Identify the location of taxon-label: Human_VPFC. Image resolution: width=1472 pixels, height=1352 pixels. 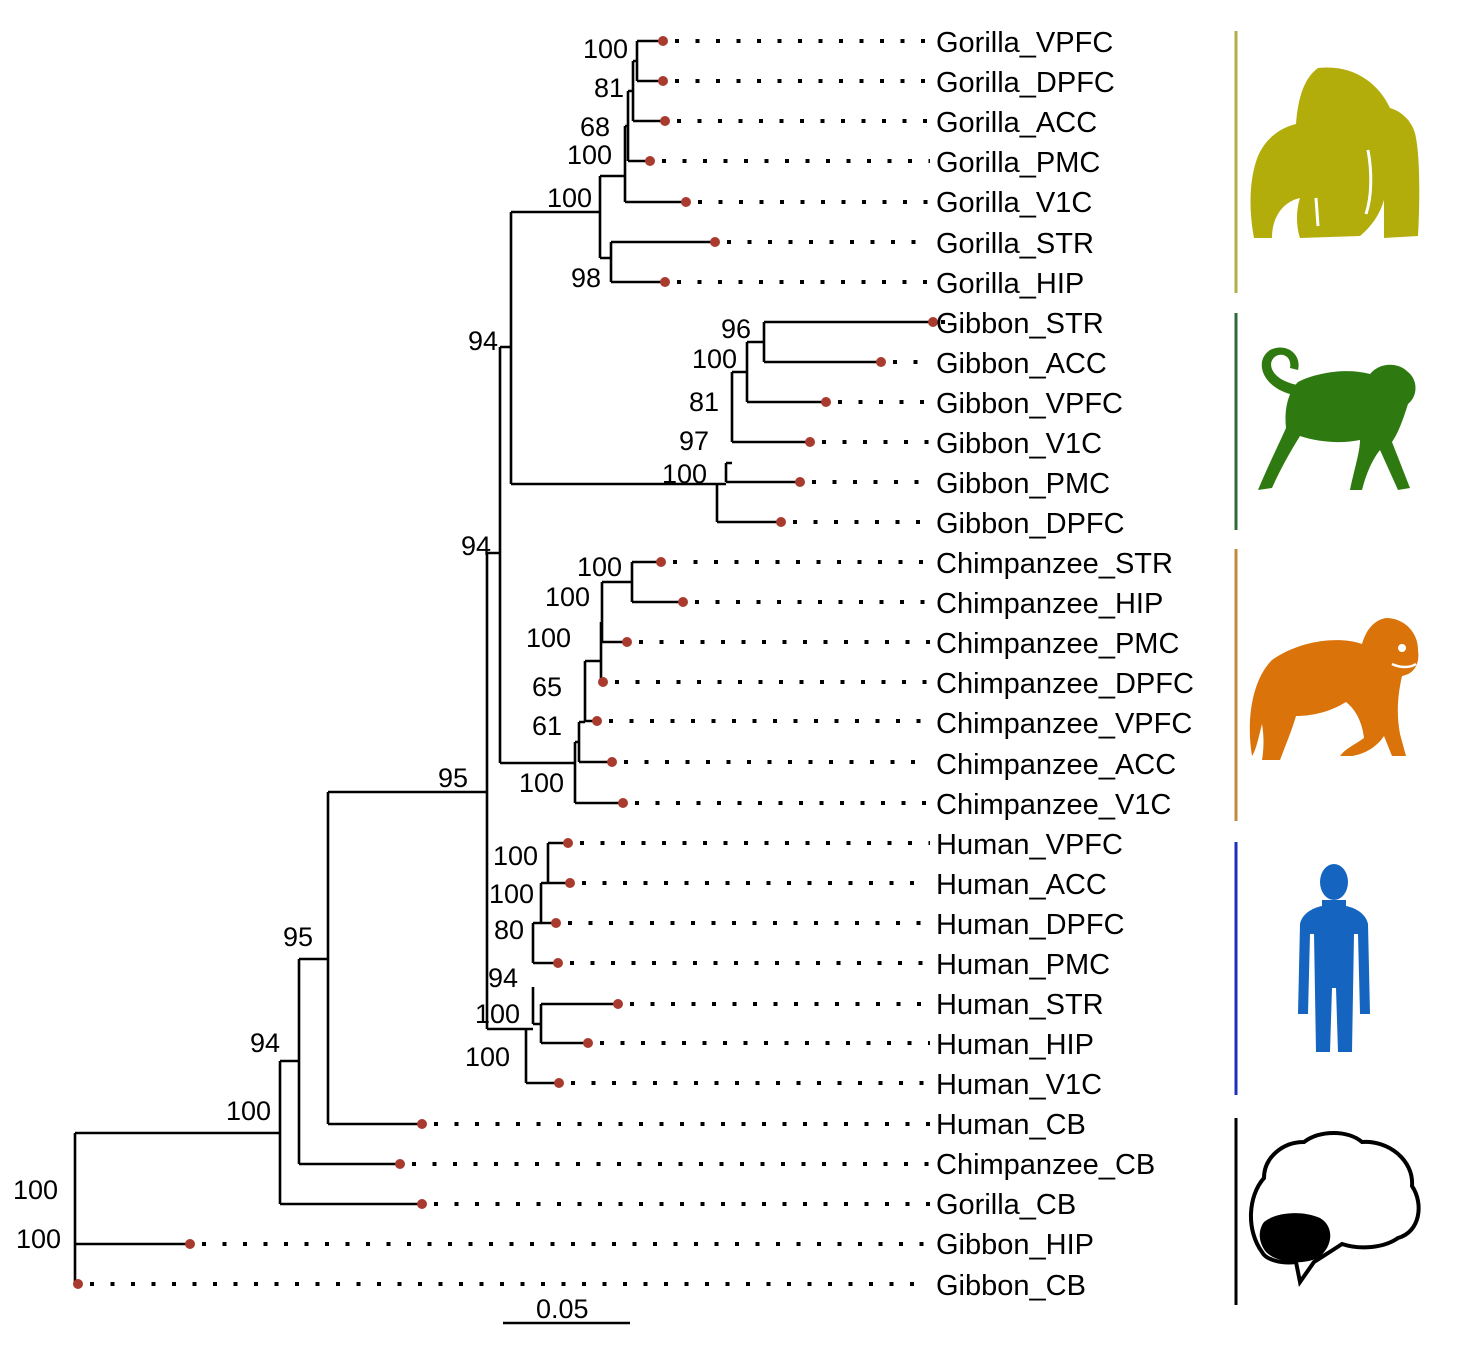
(1029, 845).